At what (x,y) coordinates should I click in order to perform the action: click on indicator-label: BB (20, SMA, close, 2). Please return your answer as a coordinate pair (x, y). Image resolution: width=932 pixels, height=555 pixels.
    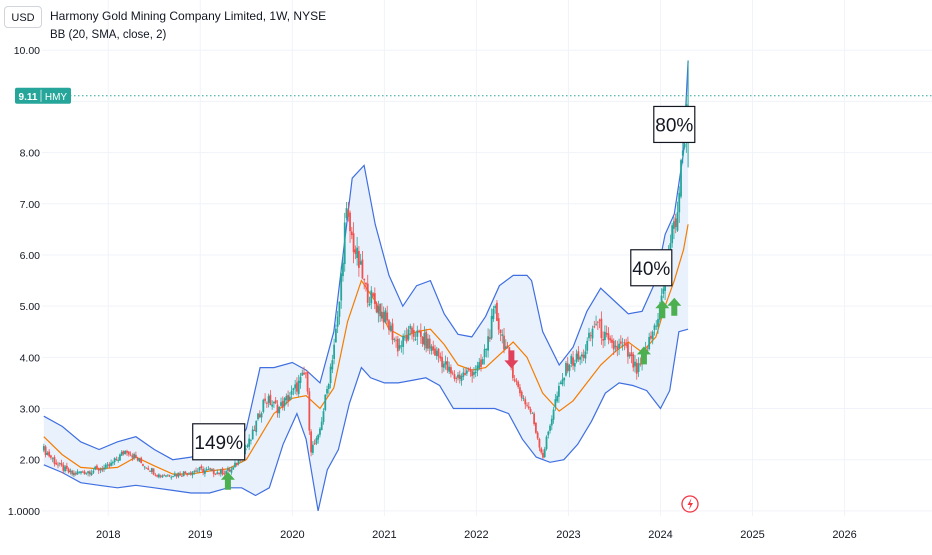
    Looking at the image, I should click on (108, 35).